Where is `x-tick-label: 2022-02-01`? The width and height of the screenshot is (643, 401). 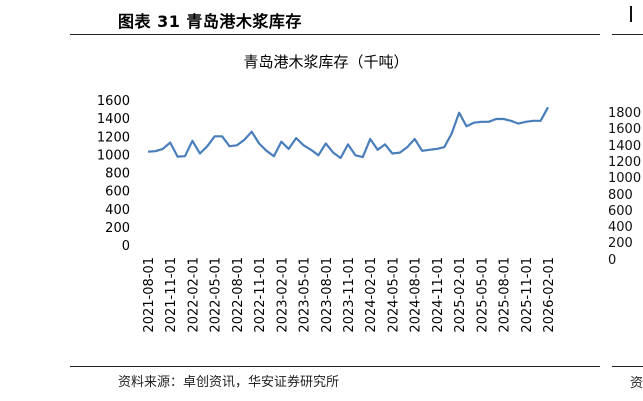 x-tick-label: 2022-02-01 is located at coordinates (193, 295).